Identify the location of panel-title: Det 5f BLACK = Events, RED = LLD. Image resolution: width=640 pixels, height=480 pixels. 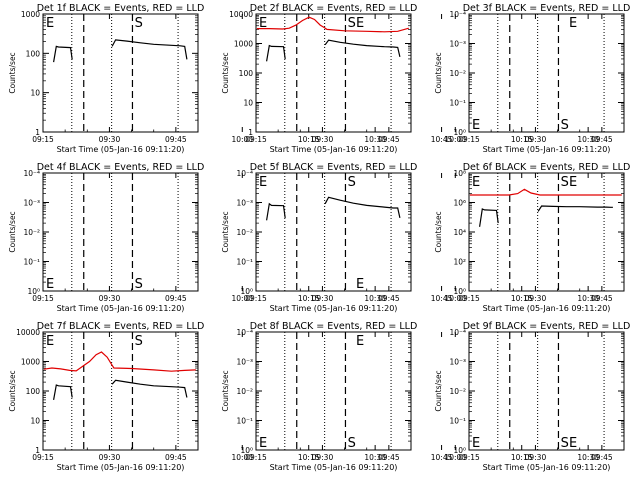
(334, 167).